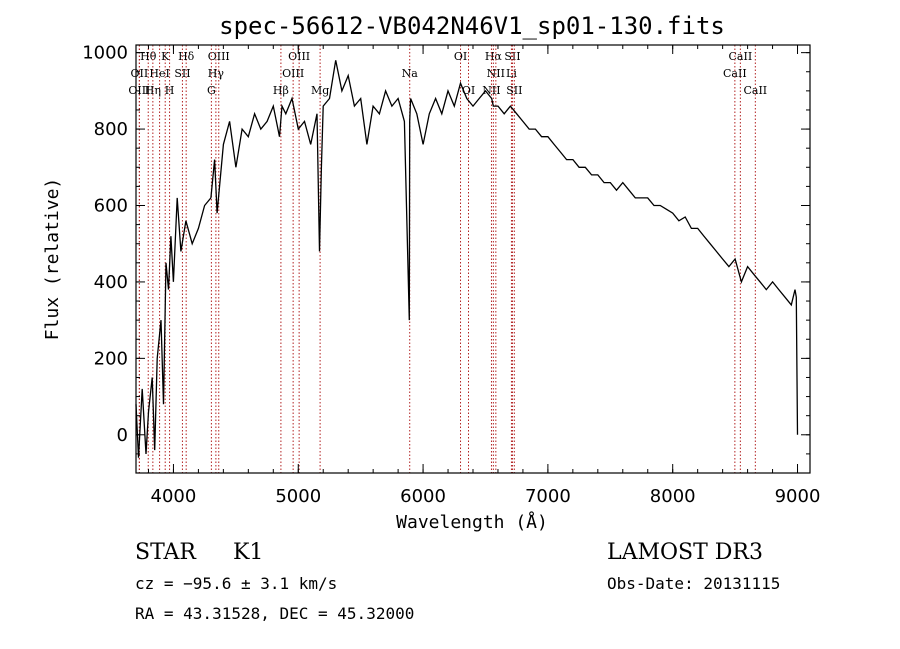  What do you see at coordinates (248, 552) in the screenshot?
I see `subclass-label: K1` at bounding box center [248, 552].